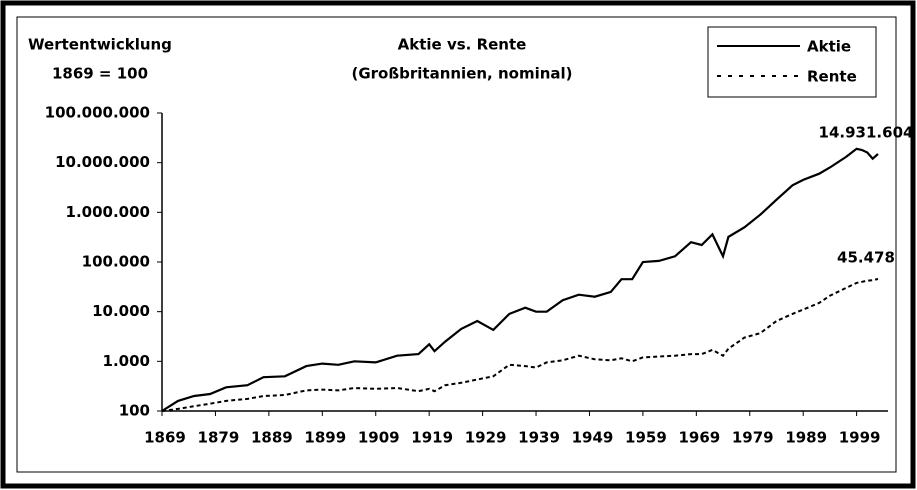  What do you see at coordinates (325, 438) in the screenshot?
I see `x-tick-label: 1899` at bounding box center [325, 438].